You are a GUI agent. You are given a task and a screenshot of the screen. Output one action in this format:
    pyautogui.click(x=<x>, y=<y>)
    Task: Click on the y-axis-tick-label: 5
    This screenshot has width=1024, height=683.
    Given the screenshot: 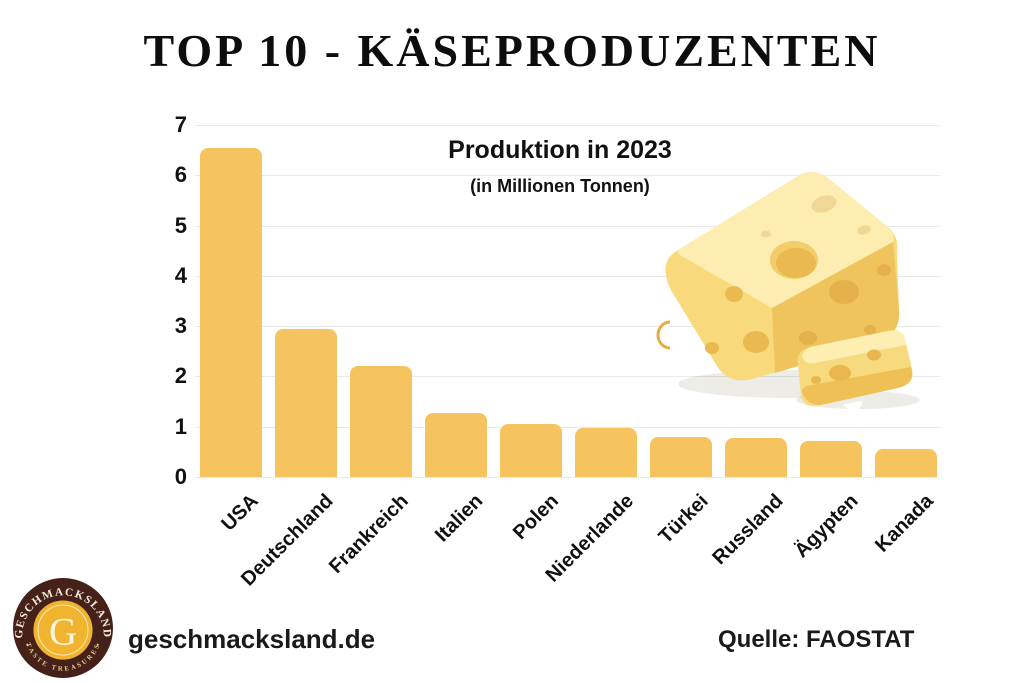 What is the action you would take?
    pyautogui.click(x=180, y=225)
    